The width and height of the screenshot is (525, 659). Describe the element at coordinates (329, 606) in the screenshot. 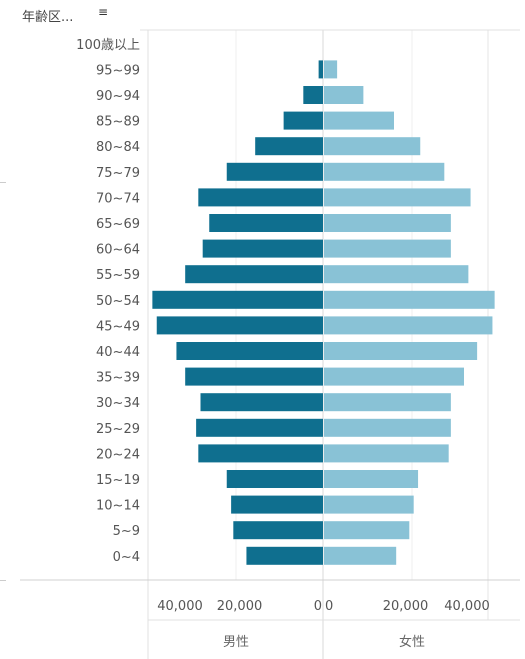

I see `female-axis-tick: 0` at that location.